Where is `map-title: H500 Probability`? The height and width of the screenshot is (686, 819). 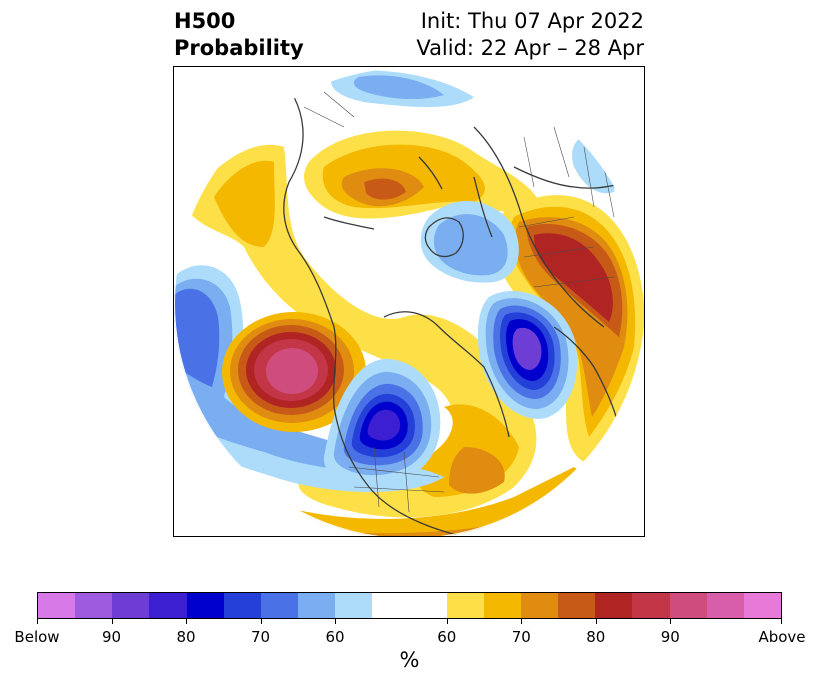 map-title: H500 Probability is located at coordinates (239, 35).